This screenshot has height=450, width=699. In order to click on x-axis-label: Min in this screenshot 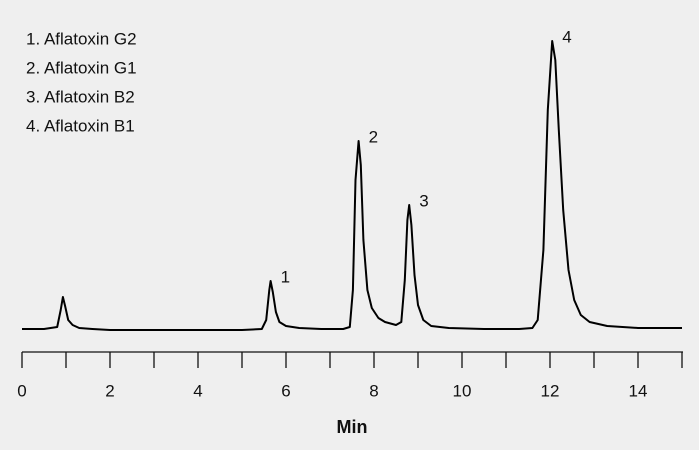, I will do `click(352, 427)`.